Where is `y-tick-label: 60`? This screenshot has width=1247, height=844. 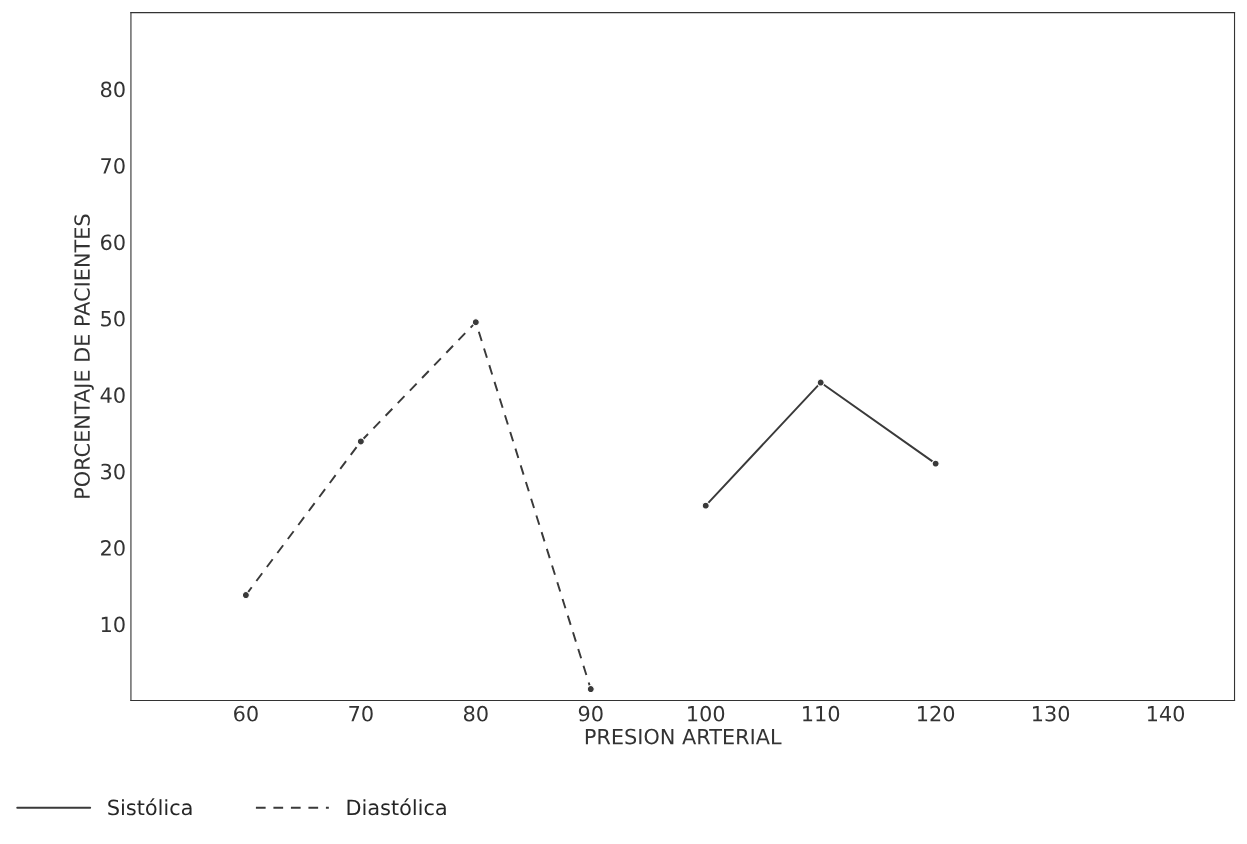 y-tick-label: 60 is located at coordinates (113, 242).